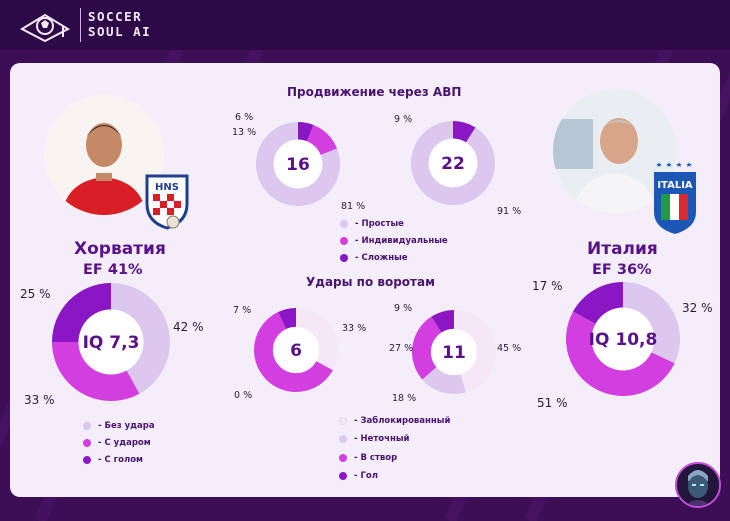 This screenshot has width=730, height=521. What do you see at coordinates (374, 92) in the screenshot?
I see `section-title-avp: Продвижение через АВП` at bounding box center [374, 92].